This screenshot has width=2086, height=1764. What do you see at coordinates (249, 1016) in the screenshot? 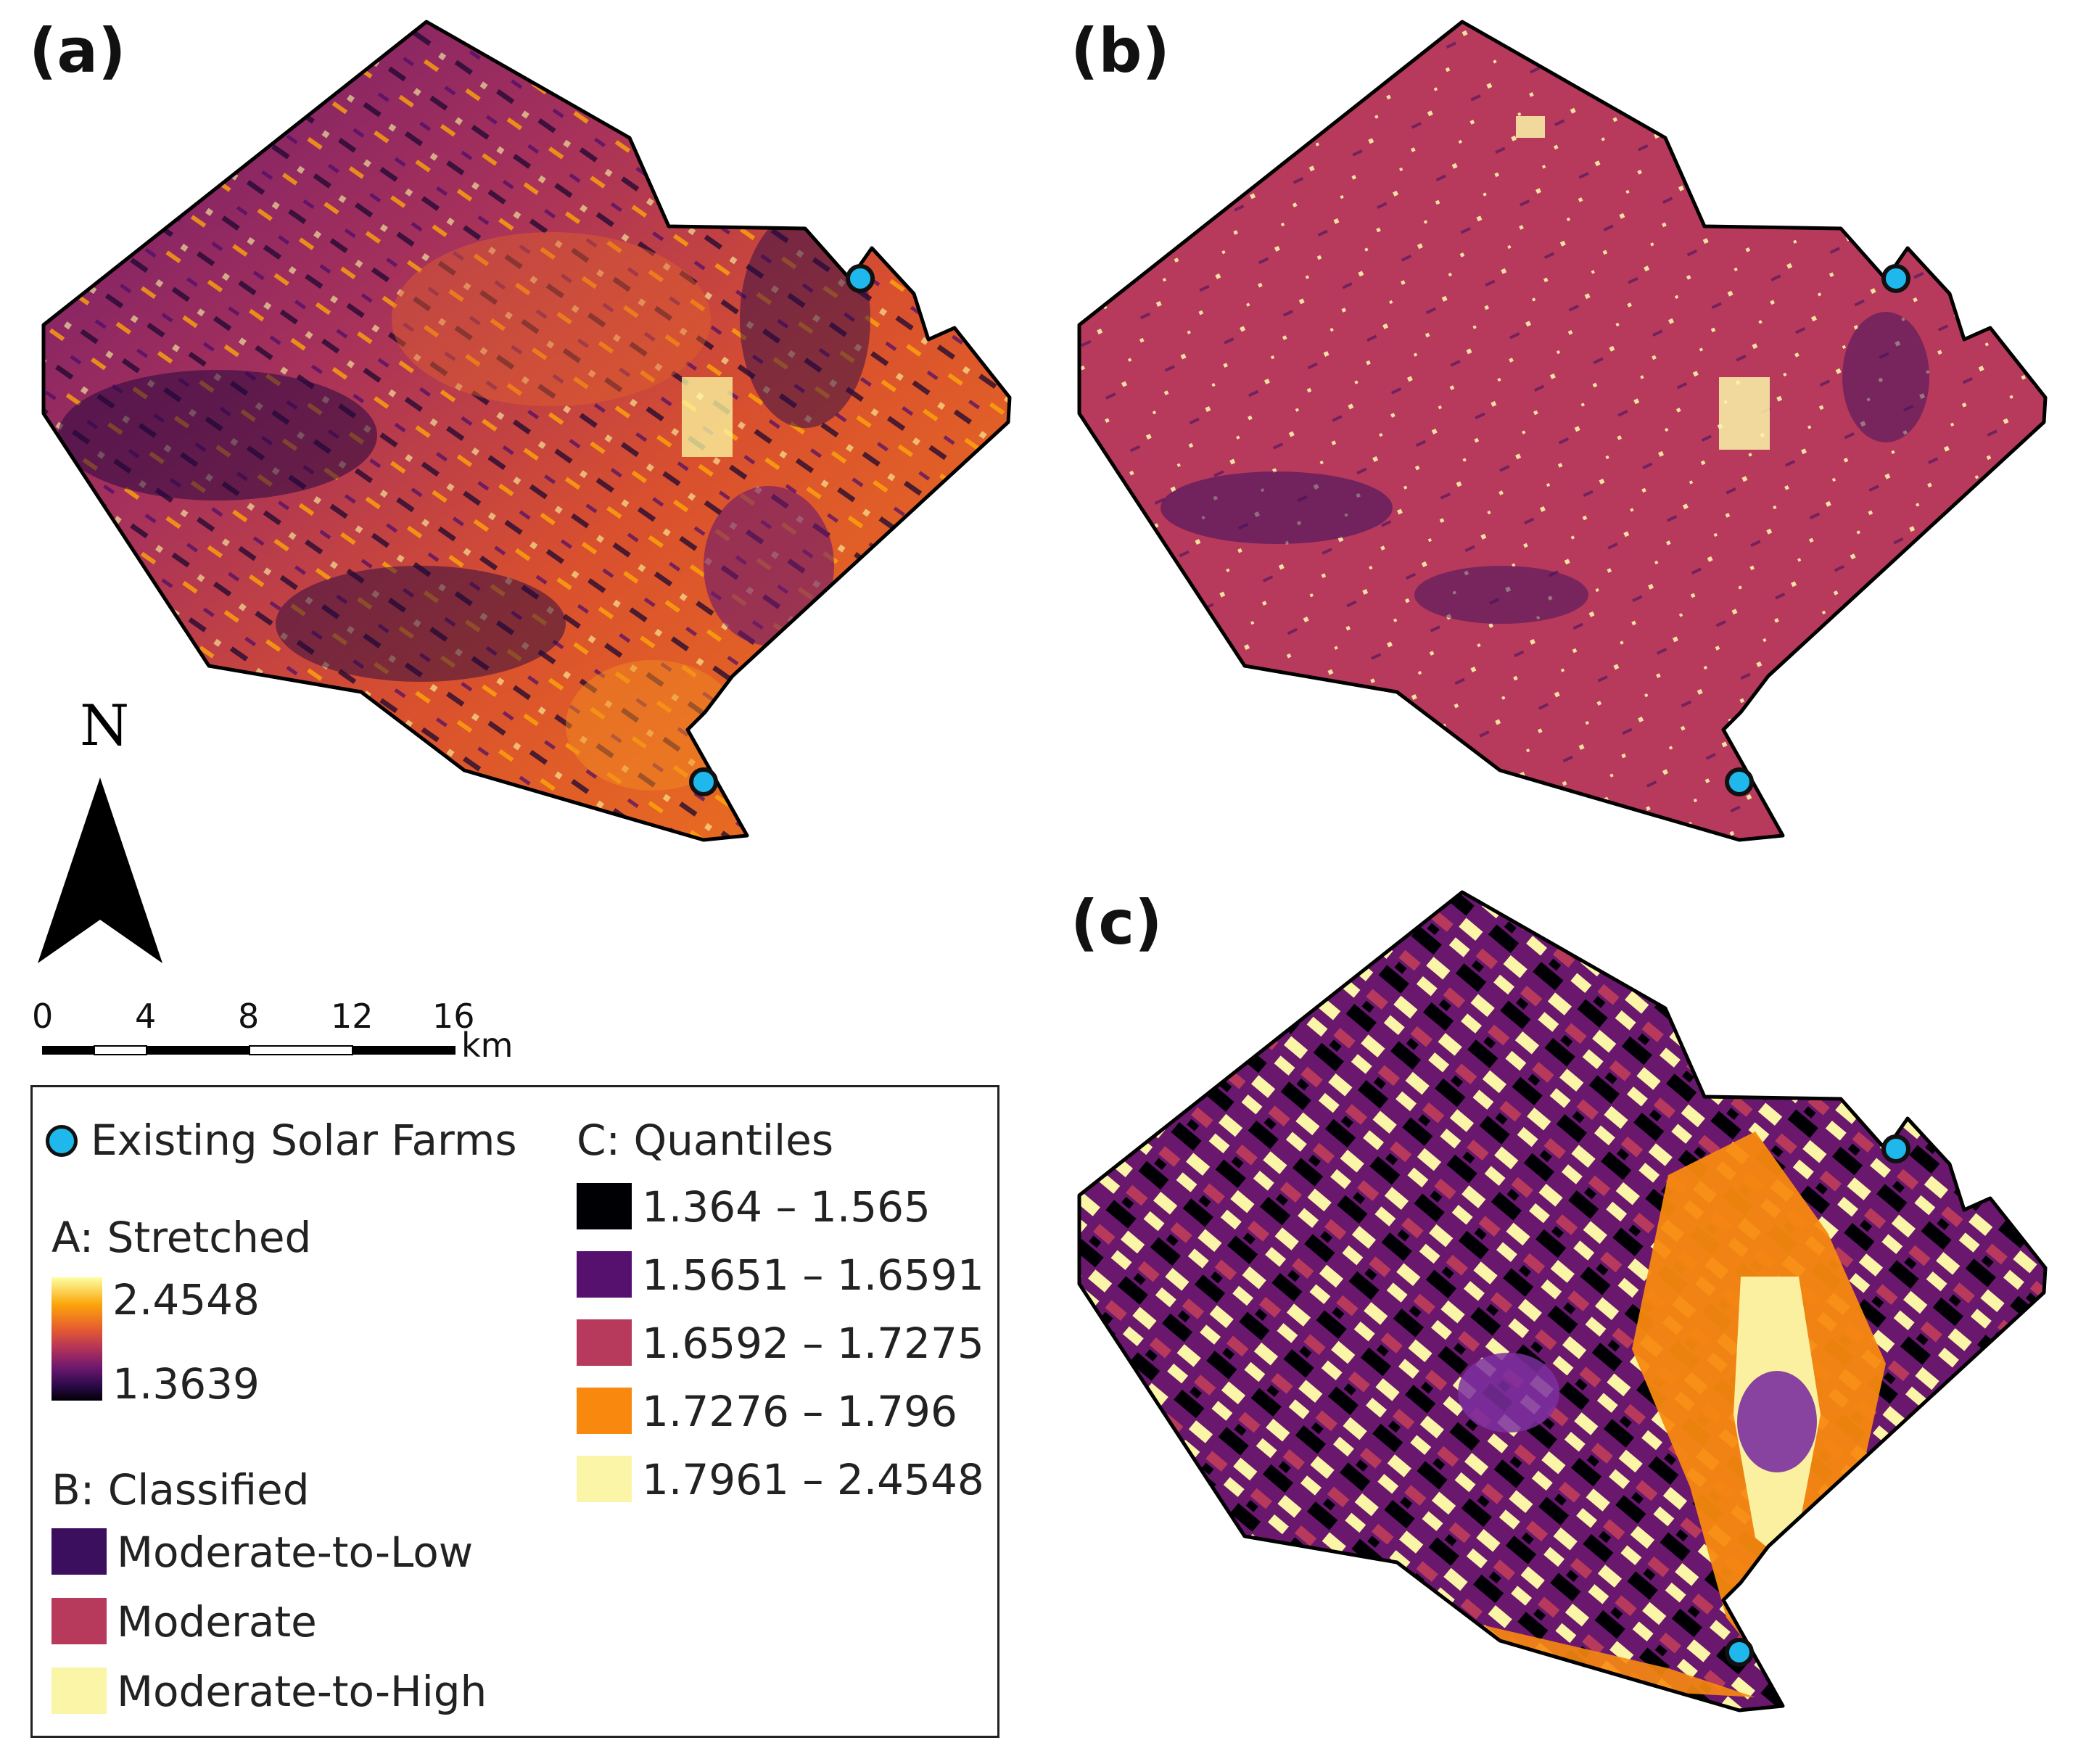
I see `scale-tick-label: 8` at bounding box center [249, 1016].